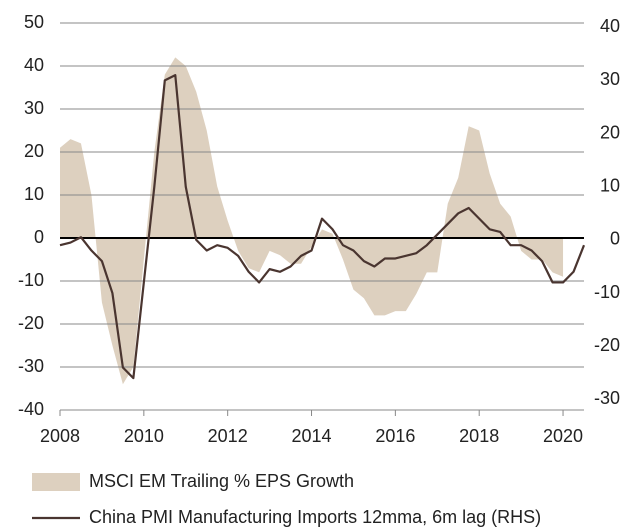  I want to click on y-tick-label: 0, so click(39, 237).